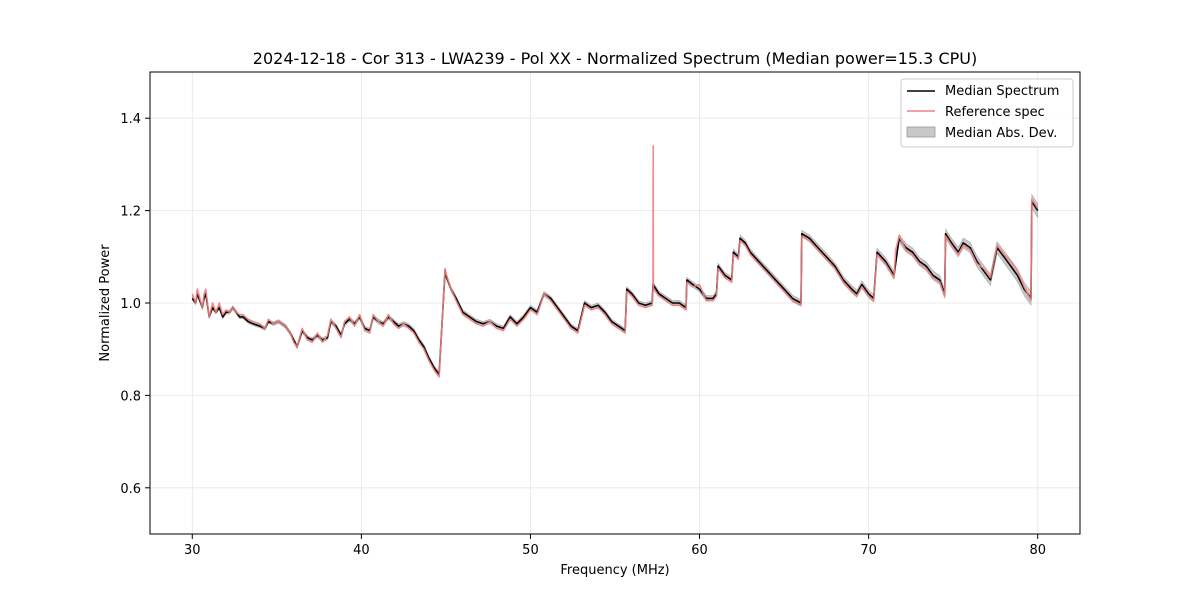 Image resolution: width=1200 pixels, height=600 pixels. I want to click on y-axis-label: Normalized Power, so click(105, 303).